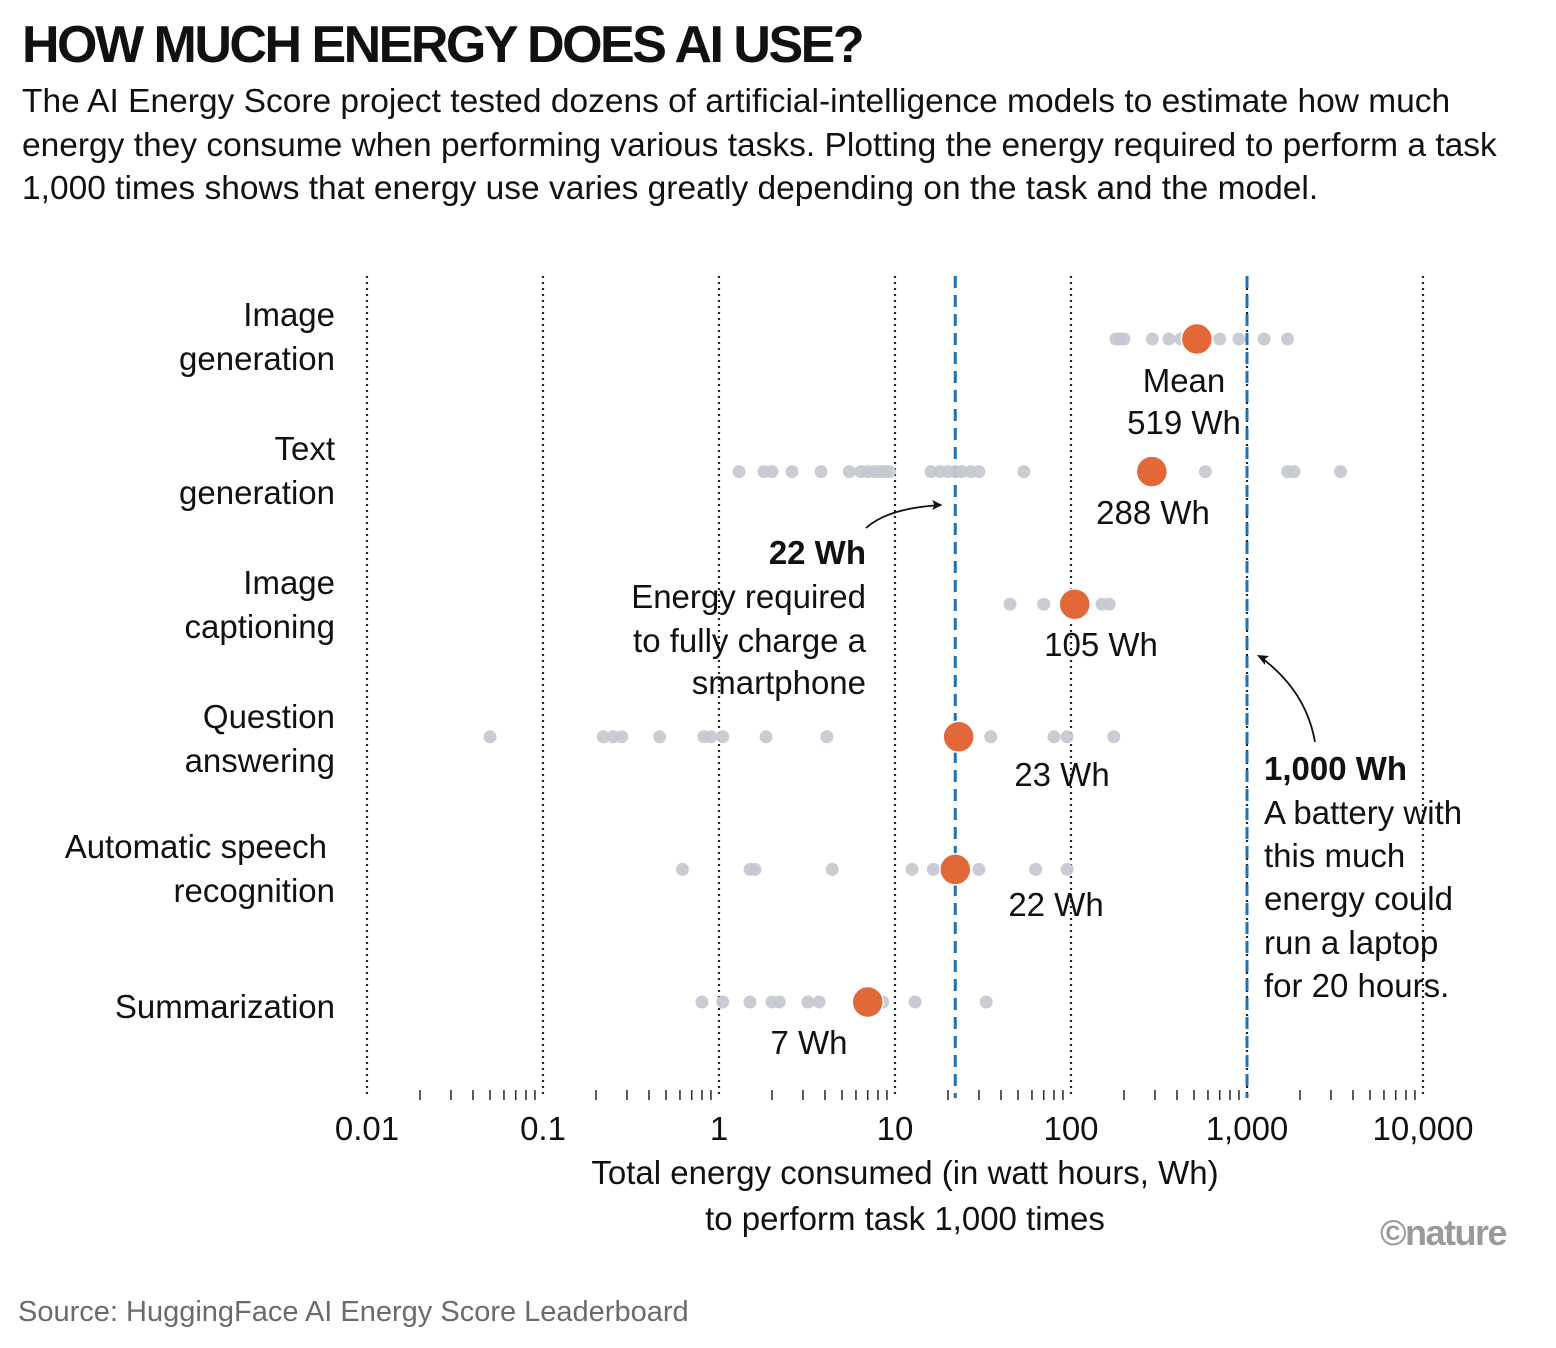 This screenshot has height=1348, width=1556. Describe the element at coordinates (895, 1128) in the screenshot. I see `x-tick-label: 10` at that location.